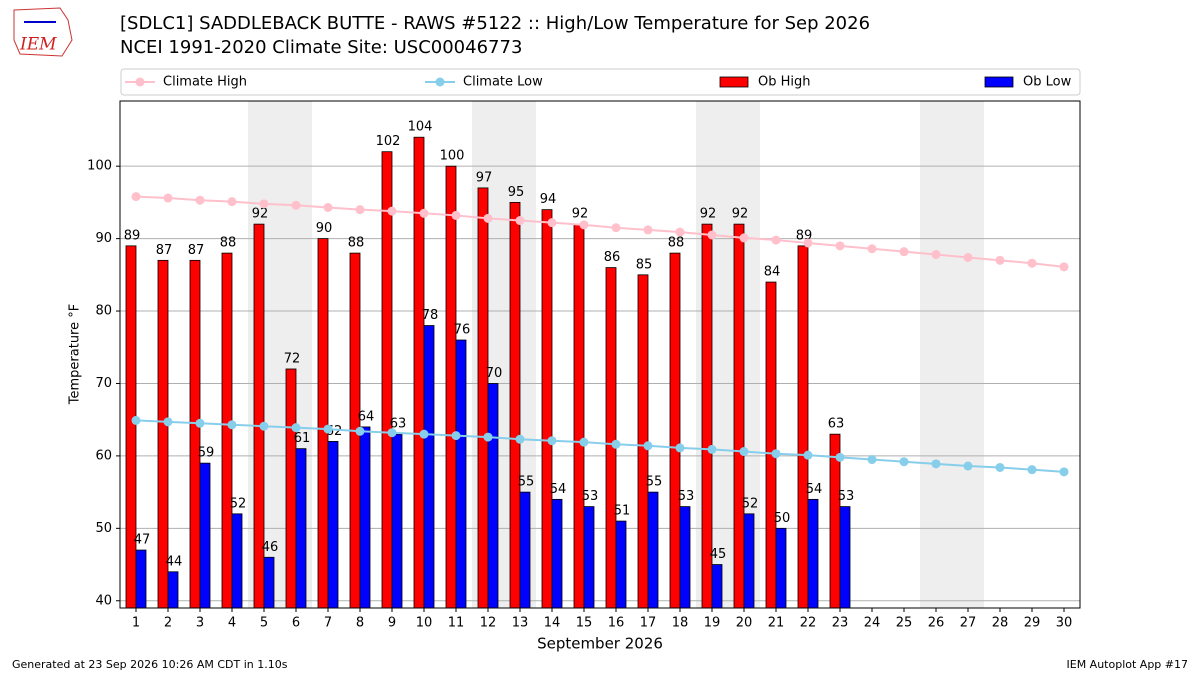 This screenshot has height=675, width=1200. I want to click on y-tick-label: 80, so click(103, 311).